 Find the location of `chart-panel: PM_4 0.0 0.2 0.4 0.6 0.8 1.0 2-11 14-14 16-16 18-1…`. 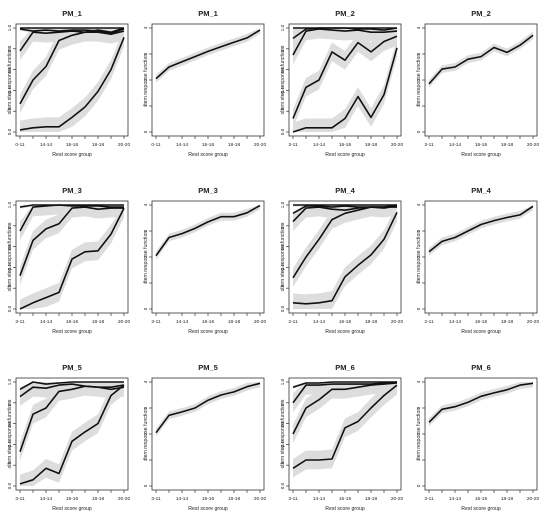

chart-panel: PM_4 0.0 0.2 0.4 0.6 0.8 1.0 2-11 14-14 16-16 18-1… is located at coordinates (341, 260).